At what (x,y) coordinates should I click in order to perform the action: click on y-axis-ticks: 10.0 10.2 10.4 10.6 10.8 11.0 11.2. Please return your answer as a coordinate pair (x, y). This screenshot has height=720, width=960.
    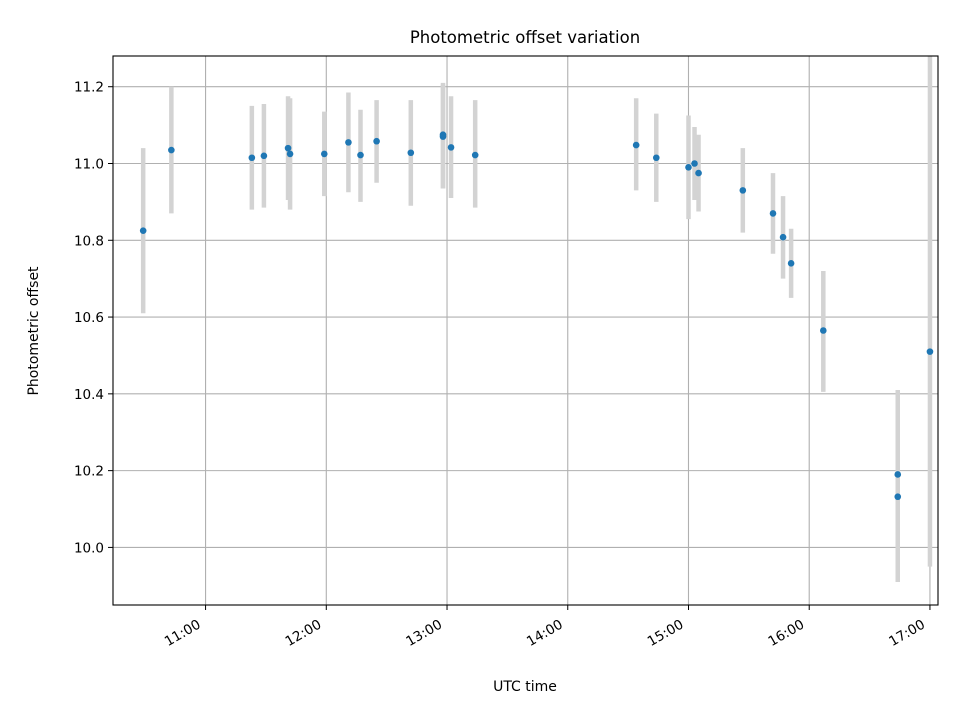
    Looking at the image, I should click on (93, 318).